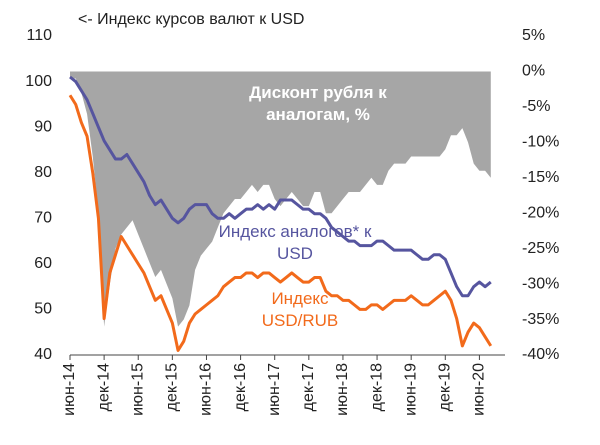  Describe the element at coordinates (540, 319) in the screenshot. I see `y2-tick-label: -35%` at that location.